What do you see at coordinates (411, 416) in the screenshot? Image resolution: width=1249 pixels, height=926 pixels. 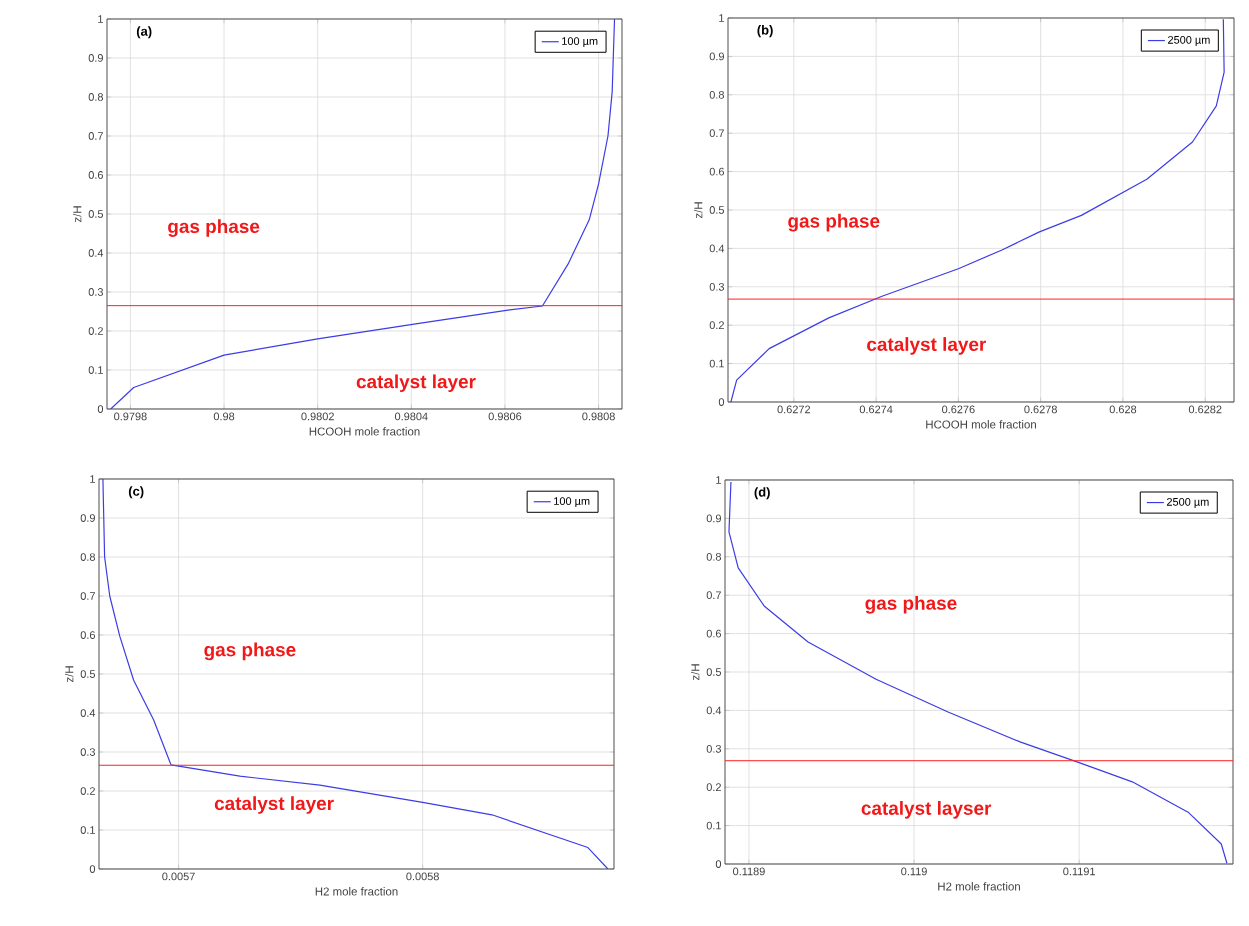 I see `x-tick-label: 0.9804` at bounding box center [411, 416].